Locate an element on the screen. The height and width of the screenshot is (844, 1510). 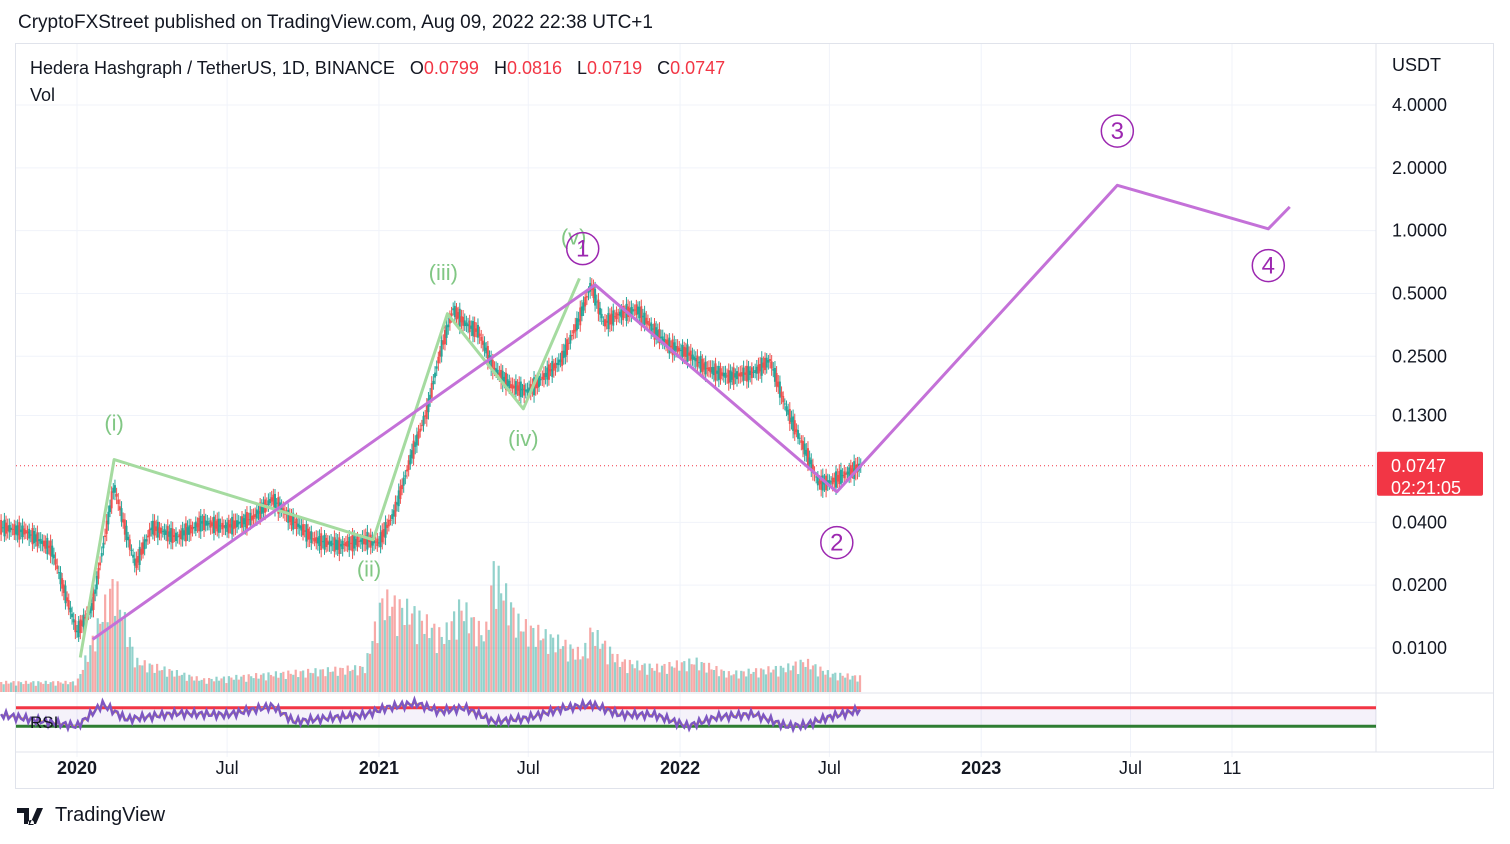
major-wave-label: 2 is located at coordinates (836, 543).